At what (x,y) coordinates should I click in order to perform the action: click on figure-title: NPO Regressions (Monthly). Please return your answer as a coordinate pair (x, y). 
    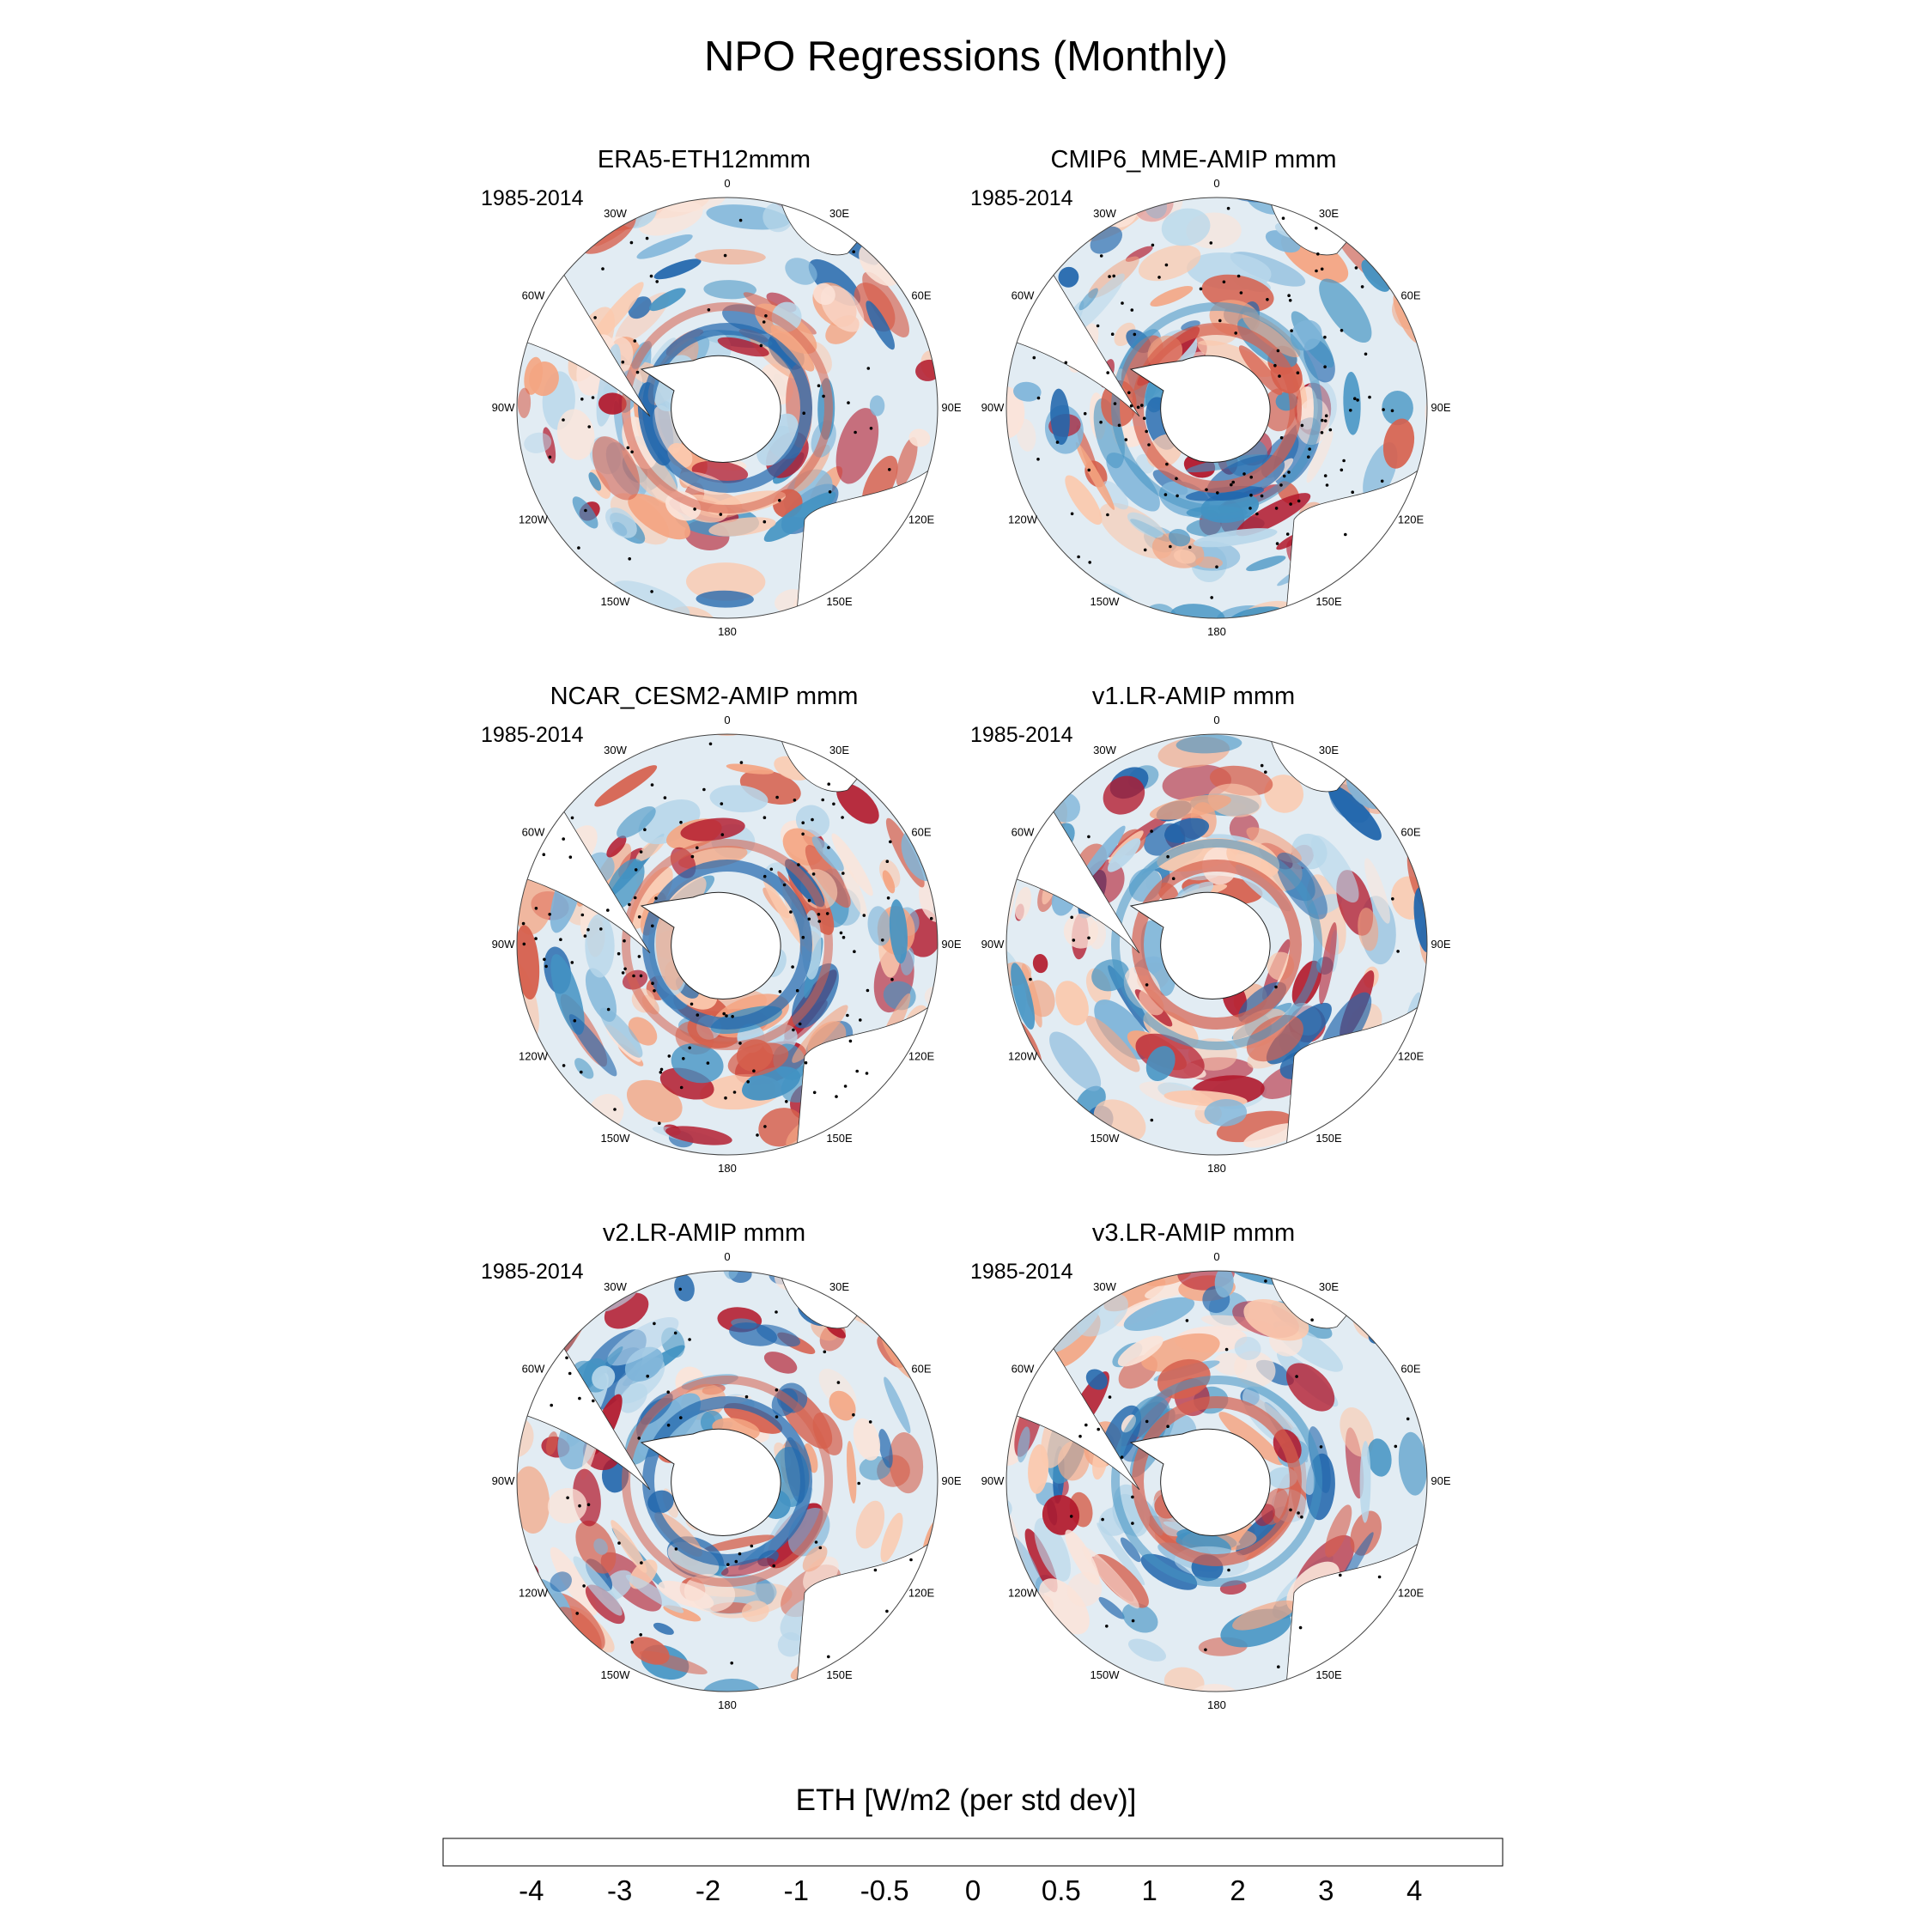
    Looking at the image, I should click on (966, 56).